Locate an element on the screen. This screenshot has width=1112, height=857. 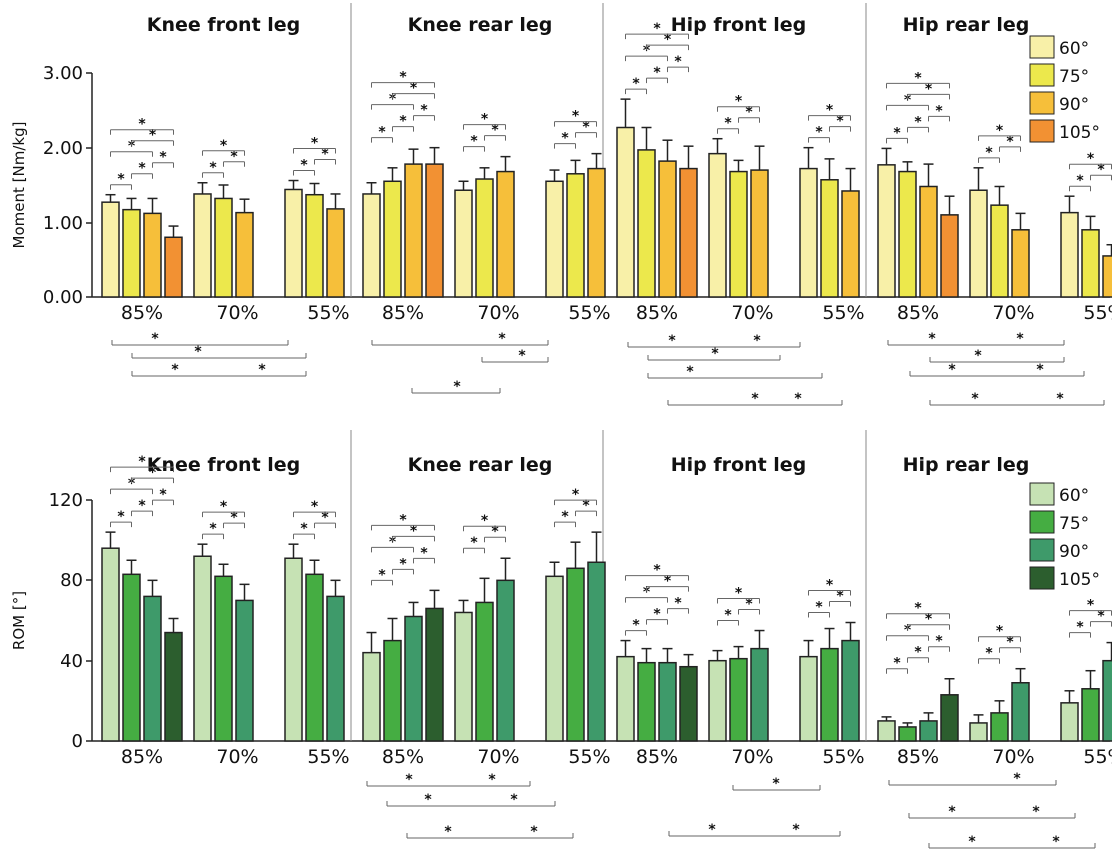
y-axis-label: Moment [Nm/kg] is located at coordinates (19, 185).